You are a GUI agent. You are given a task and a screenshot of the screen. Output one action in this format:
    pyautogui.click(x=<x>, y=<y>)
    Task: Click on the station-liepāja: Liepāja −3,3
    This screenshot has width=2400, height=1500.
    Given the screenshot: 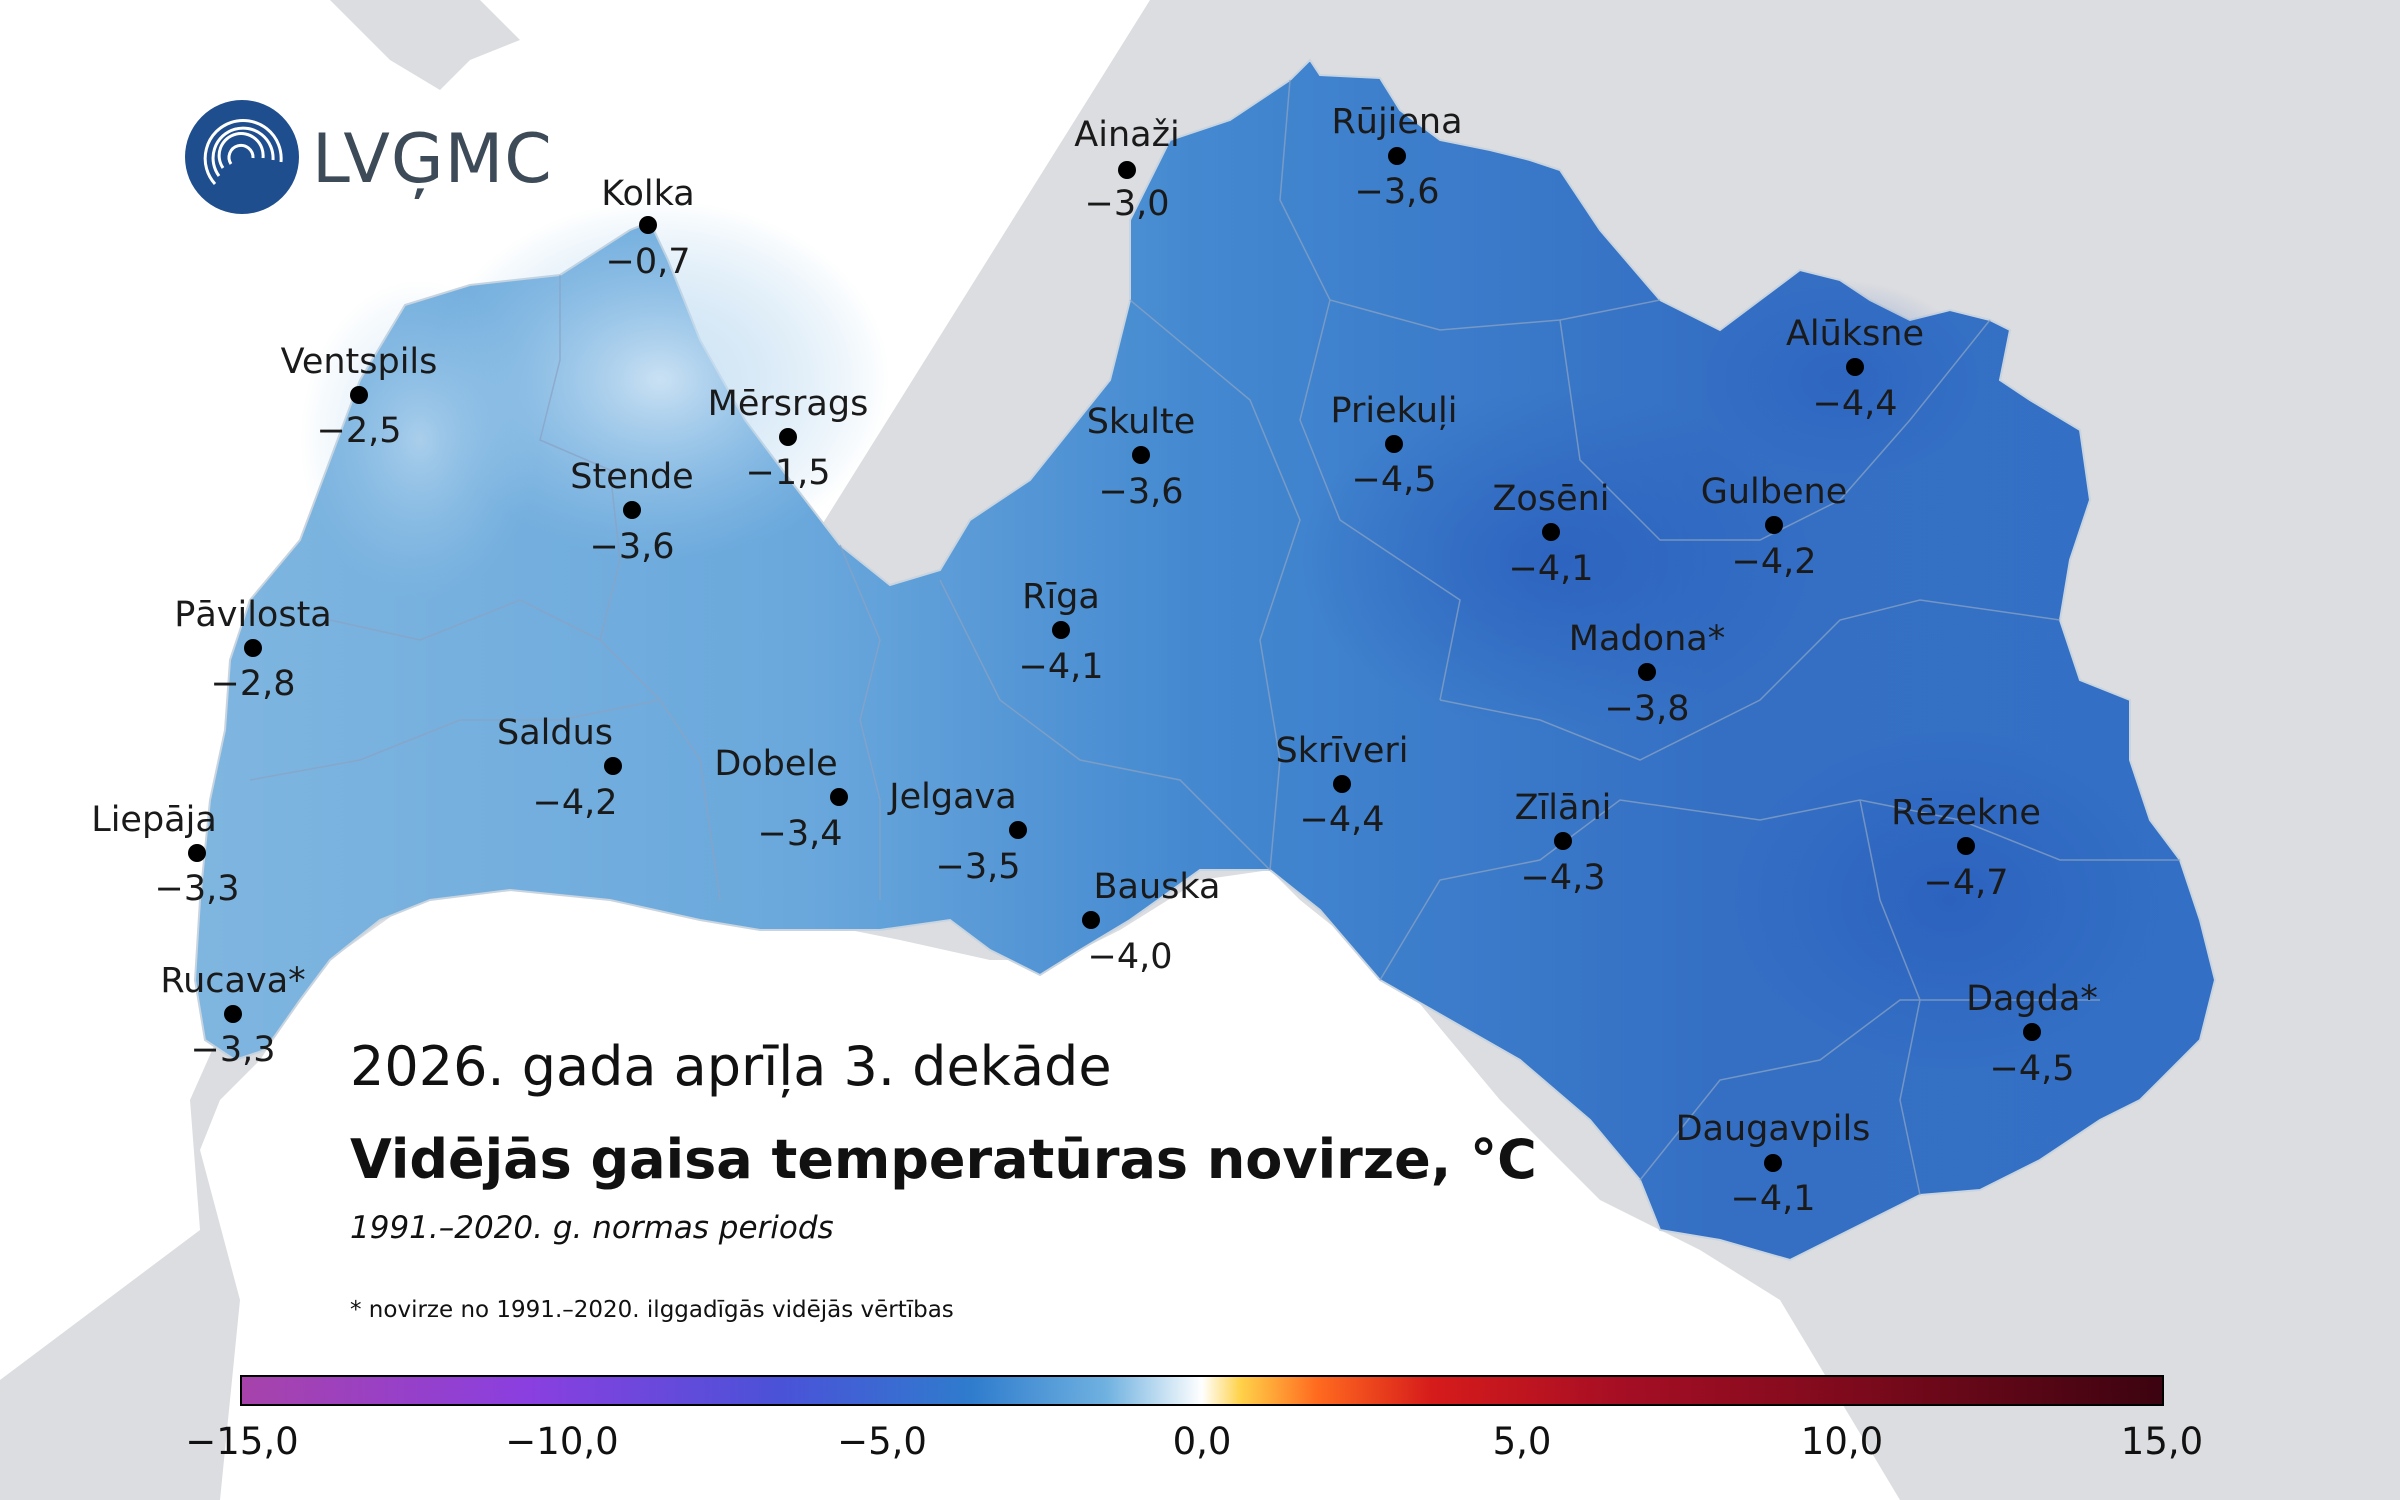 What is the action you would take?
    pyautogui.click(x=165, y=854)
    